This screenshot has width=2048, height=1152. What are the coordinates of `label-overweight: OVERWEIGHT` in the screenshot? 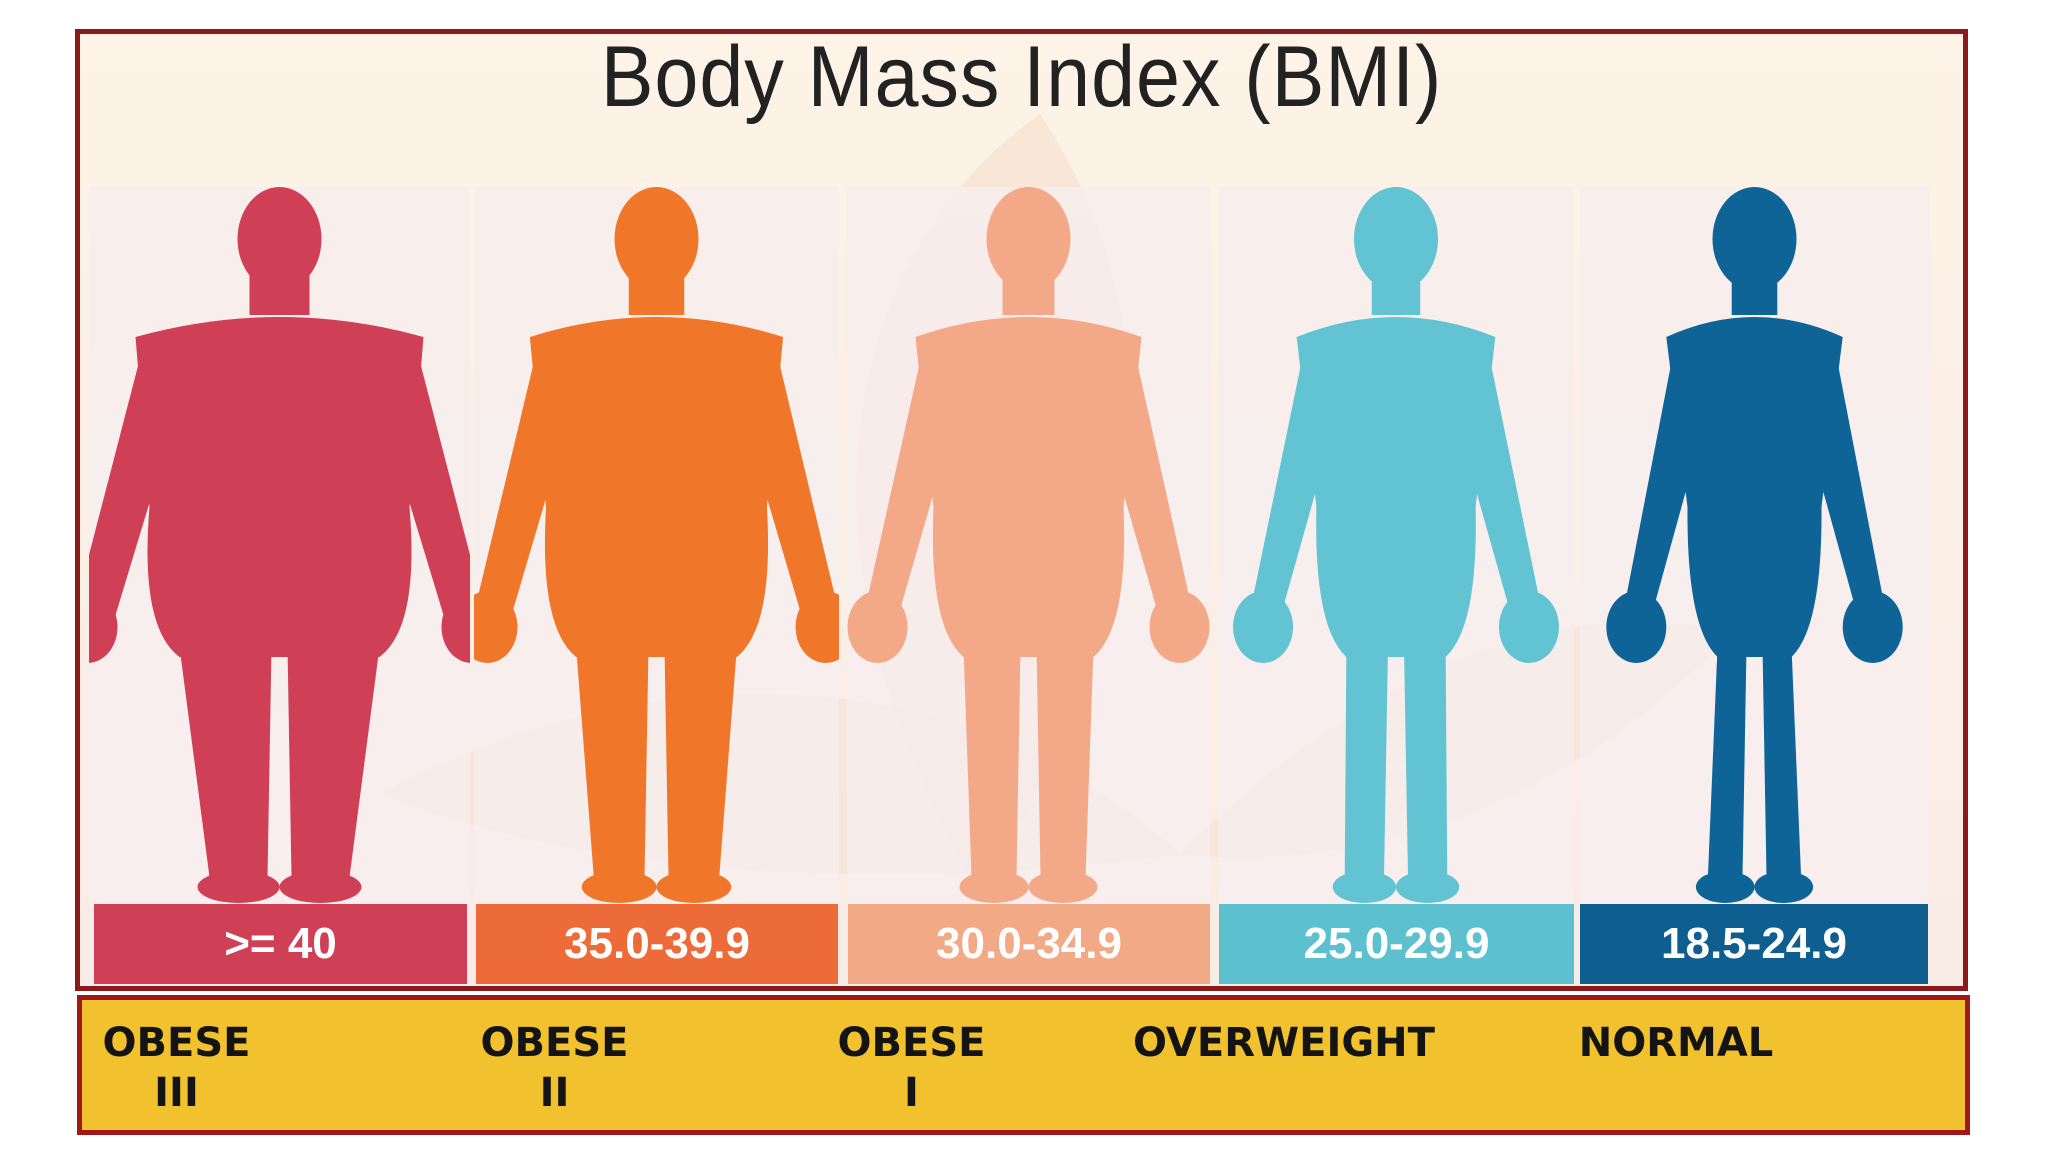 It's located at (1284, 1043).